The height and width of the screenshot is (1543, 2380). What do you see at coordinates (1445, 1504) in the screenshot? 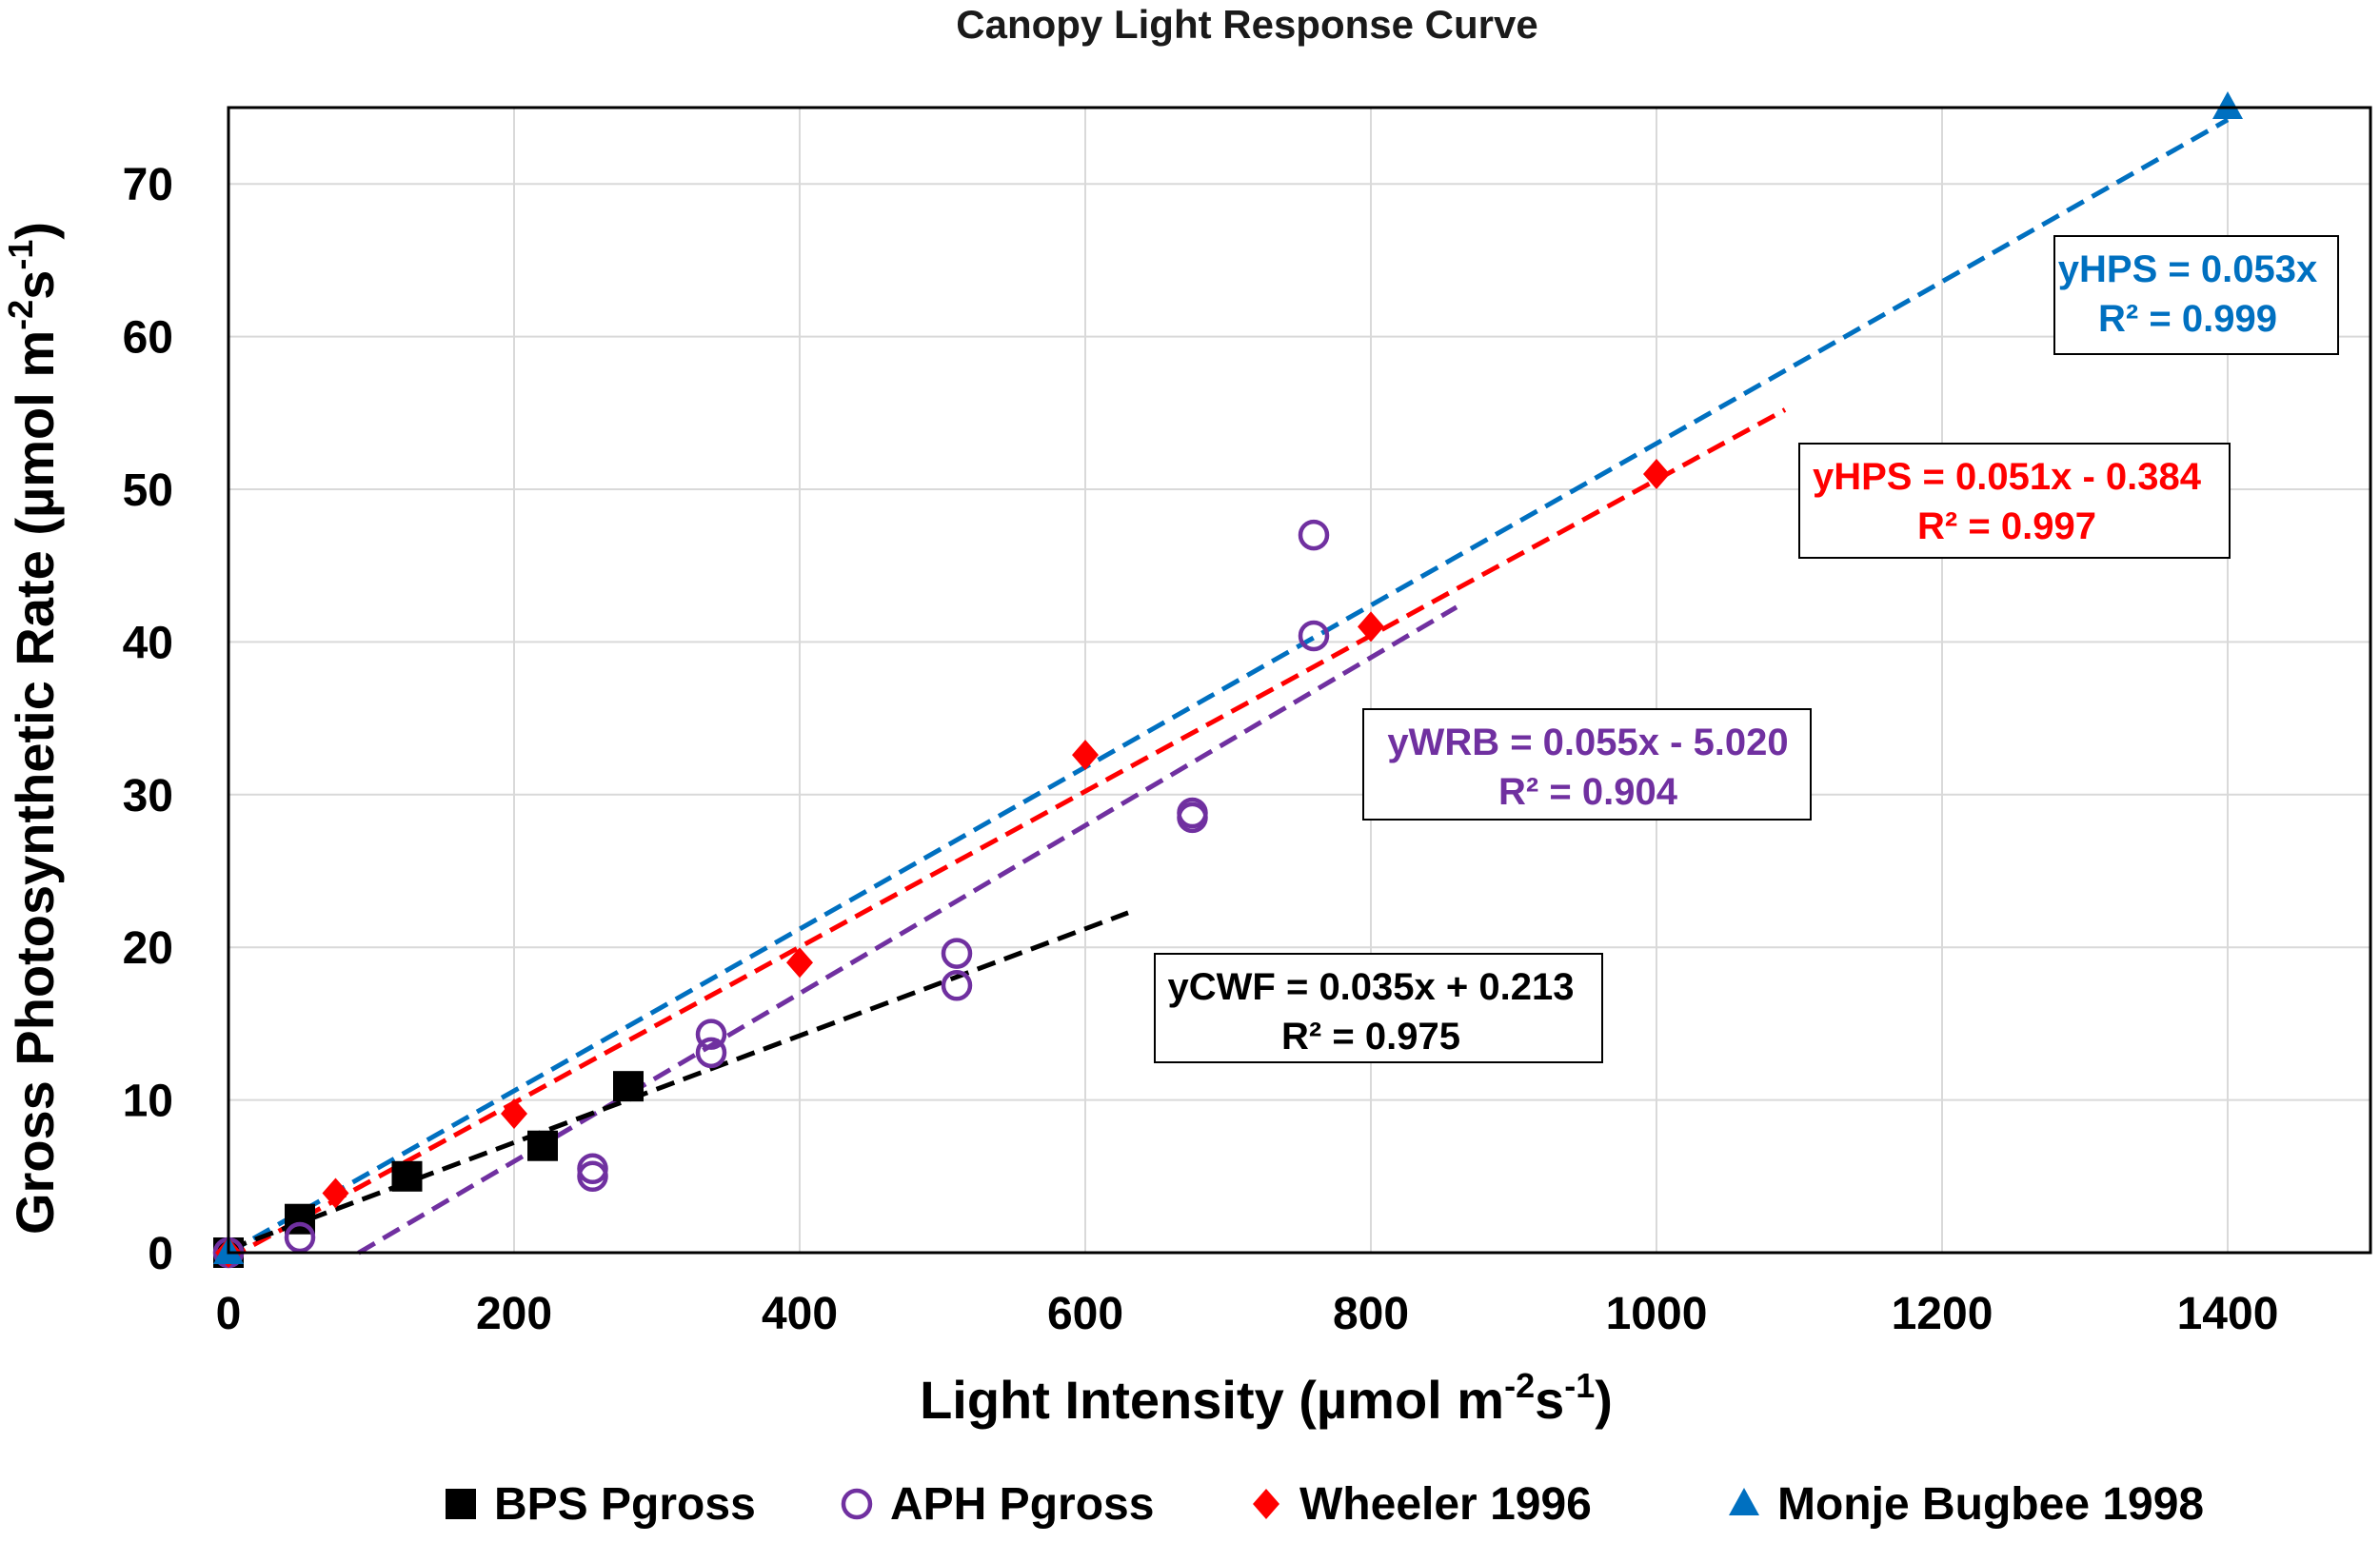
I see `legend-label: Wheeler 1996` at bounding box center [1445, 1504].